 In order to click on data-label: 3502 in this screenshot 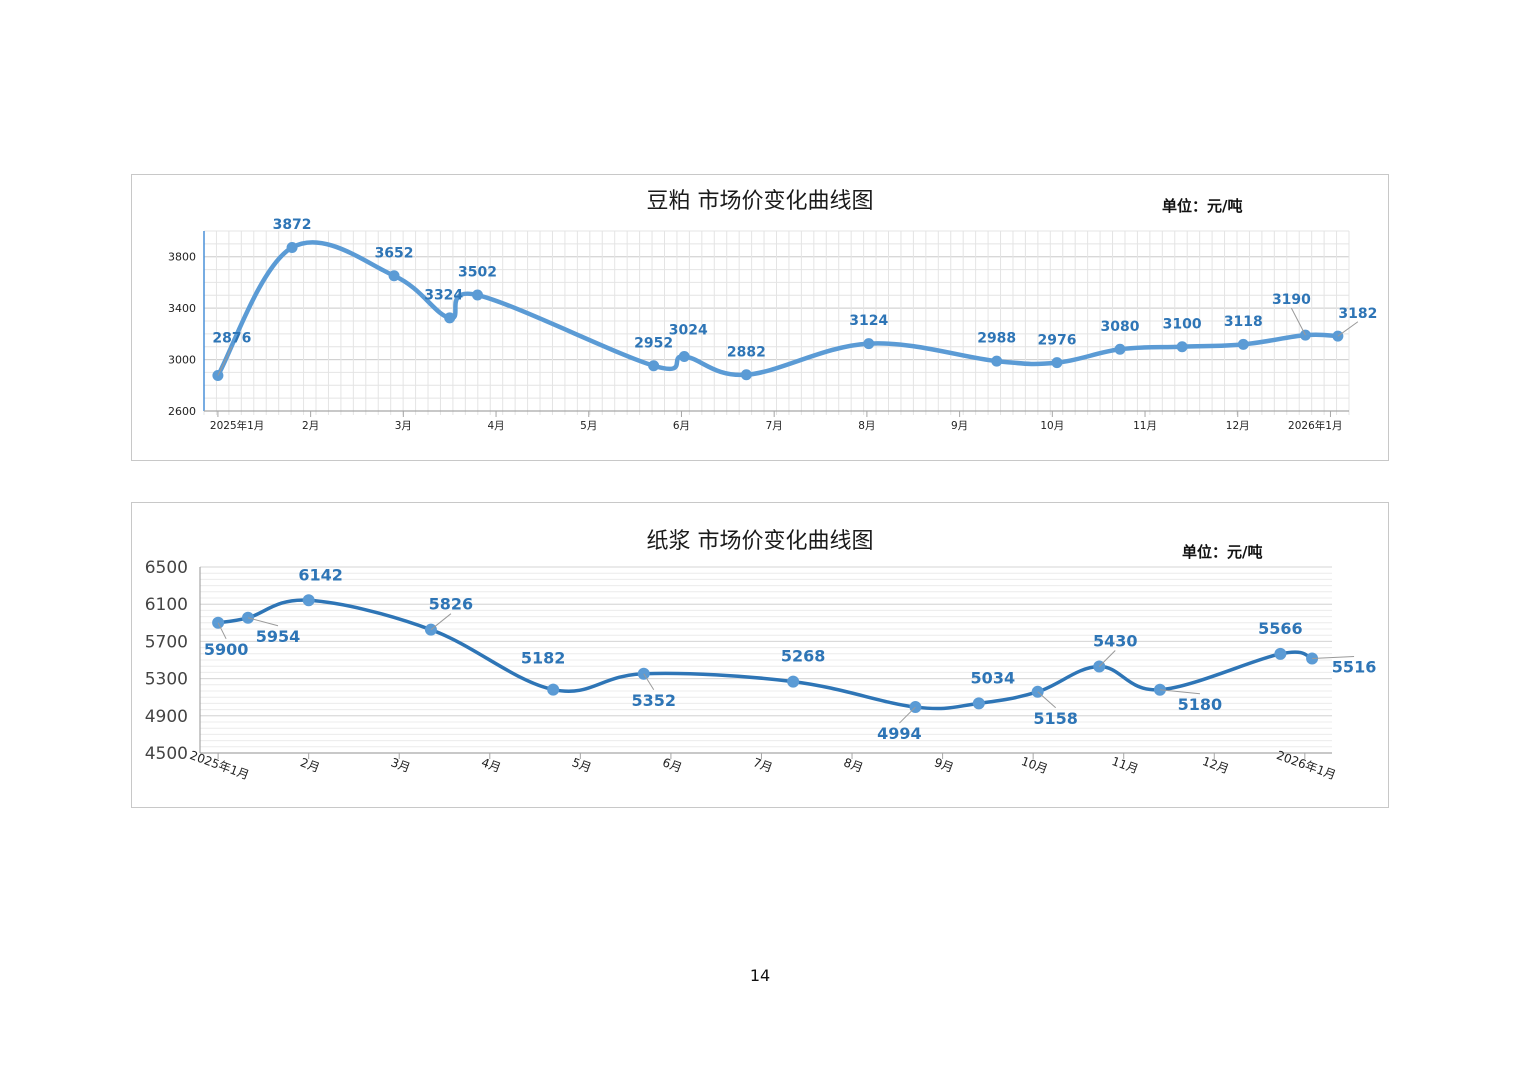, I will do `click(477, 273)`.